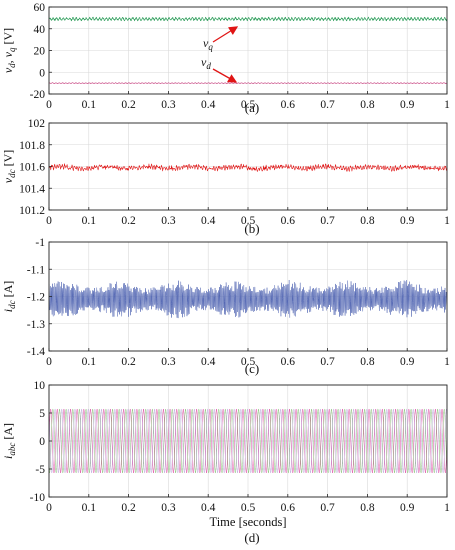  I want to click on y-tick-label: -10, so click(38, 498).